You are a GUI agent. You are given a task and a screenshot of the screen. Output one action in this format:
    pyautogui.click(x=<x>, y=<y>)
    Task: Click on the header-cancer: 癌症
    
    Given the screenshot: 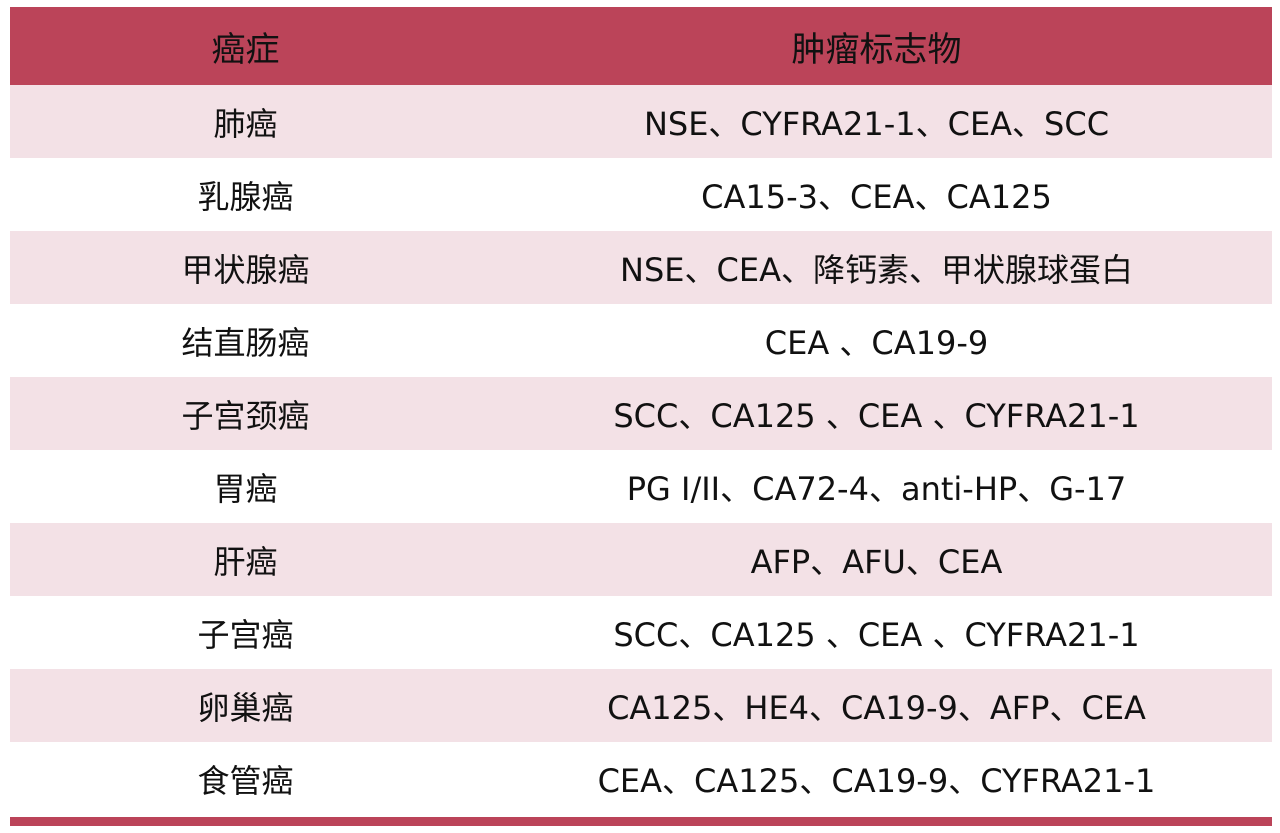 What is the action you would take?
    pyautogui.click(x=245, y=49)
    